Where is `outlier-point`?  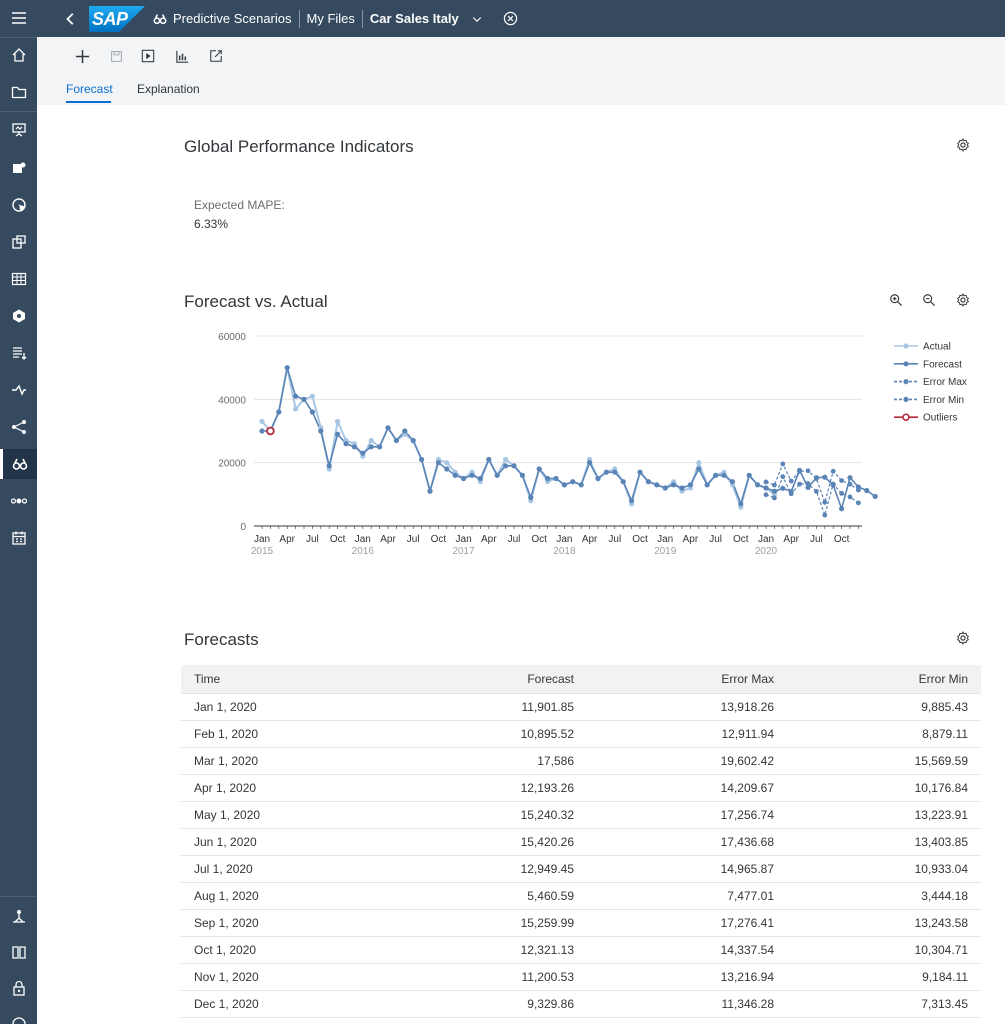 outlier-point is located at coordinates (270, 431).